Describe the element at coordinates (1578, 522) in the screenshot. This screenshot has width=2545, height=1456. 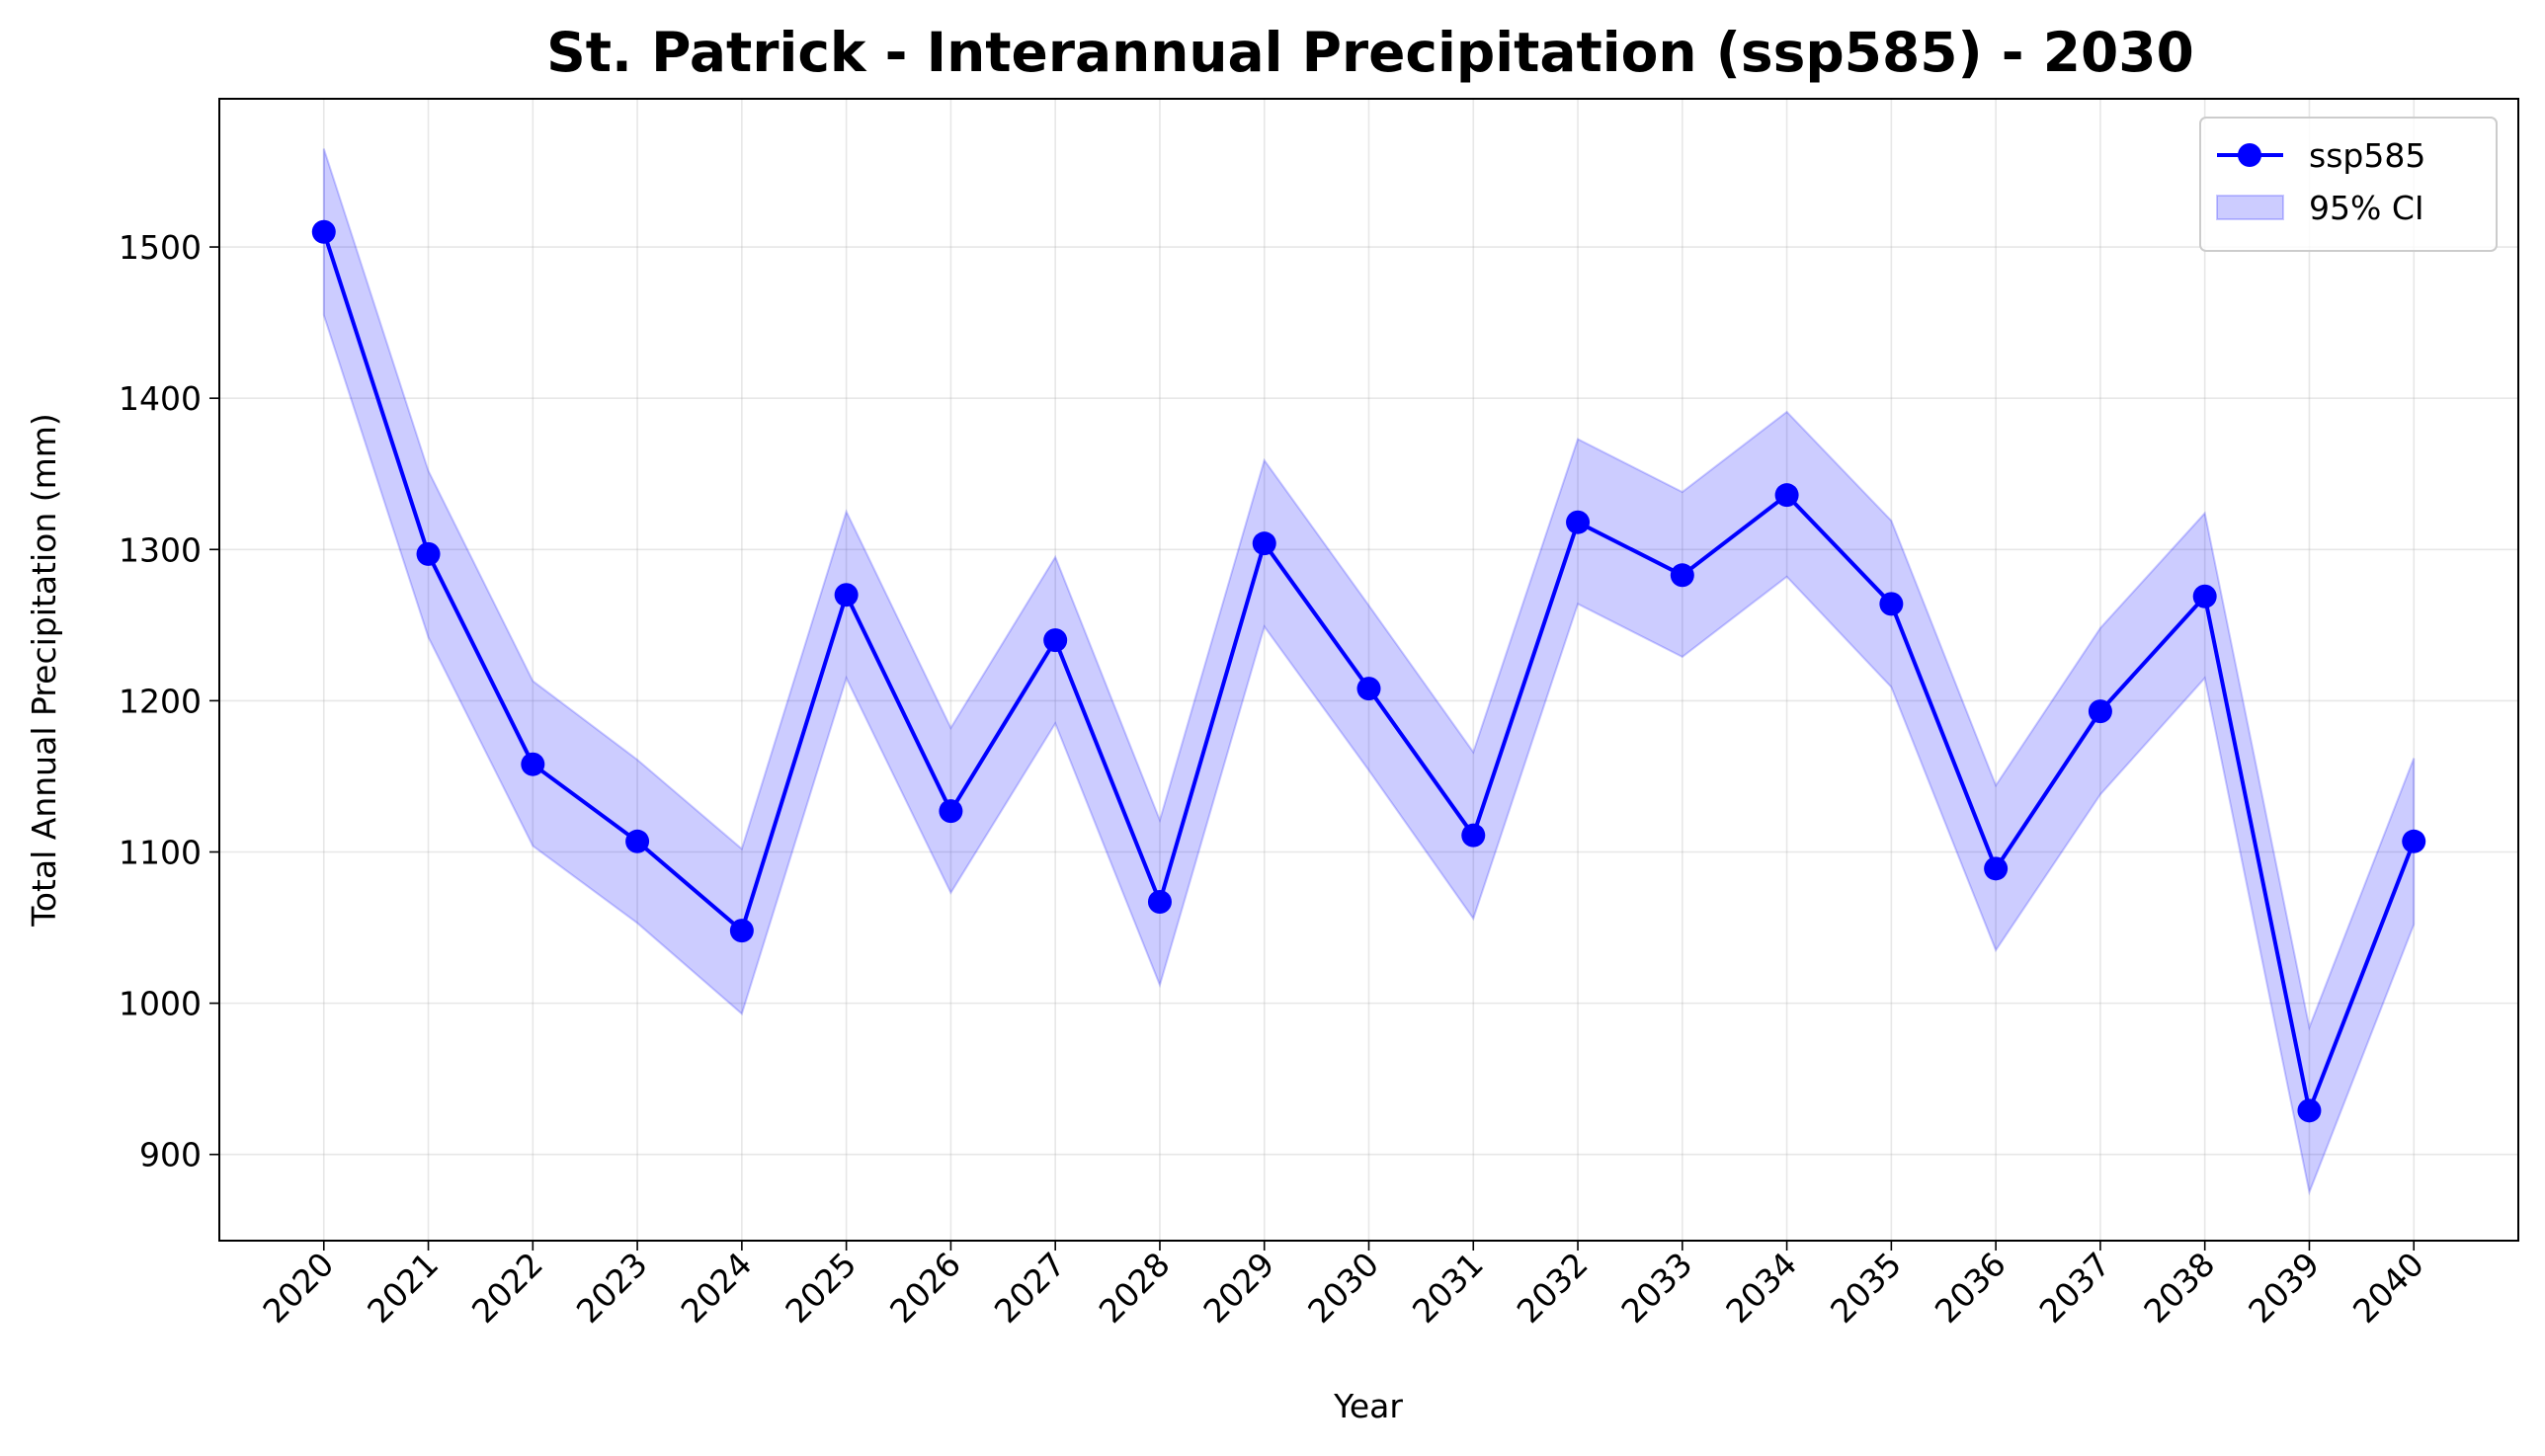
I see `data-point-2032` at that location.